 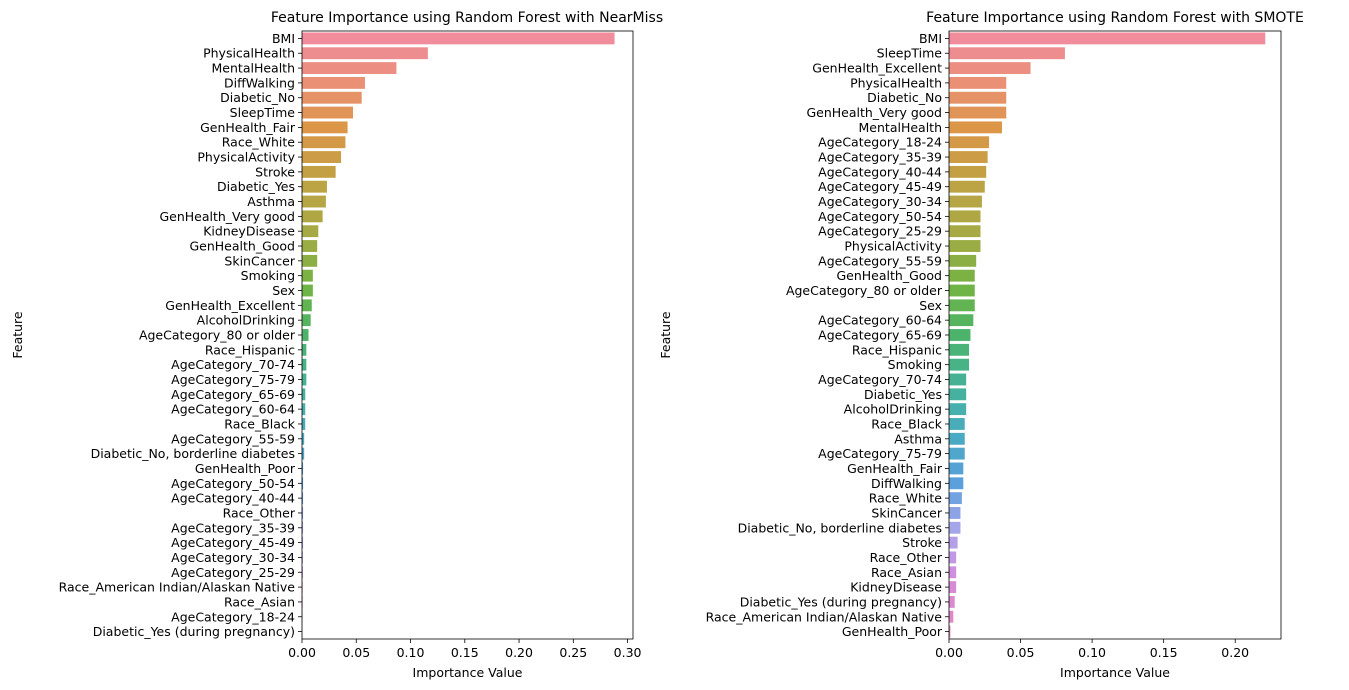 What do you see at coordinates (332, 97) in the screenshot?
I see `bar-diabetic-no` at bounding box center [332, 97].